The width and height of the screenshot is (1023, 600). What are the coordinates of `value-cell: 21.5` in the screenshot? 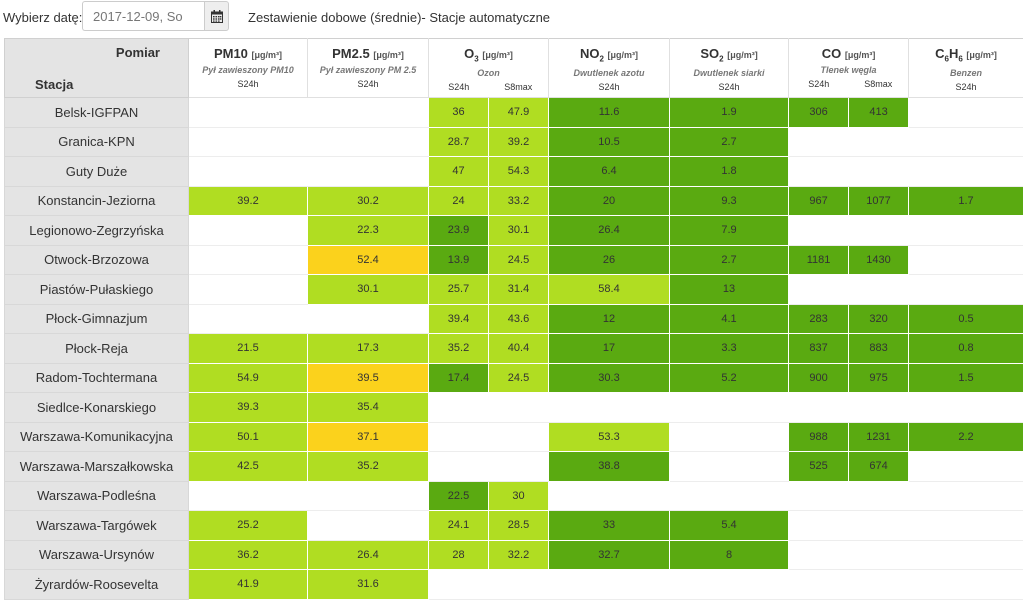 It's located at (248, 349).